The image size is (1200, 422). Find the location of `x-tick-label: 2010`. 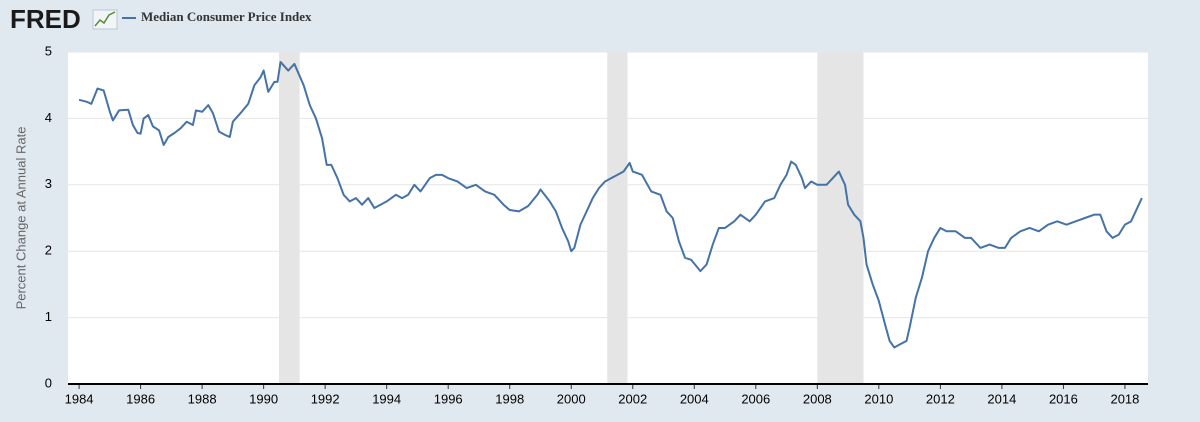

x-tick-label: 2010 is located at coordinates (878, 398).